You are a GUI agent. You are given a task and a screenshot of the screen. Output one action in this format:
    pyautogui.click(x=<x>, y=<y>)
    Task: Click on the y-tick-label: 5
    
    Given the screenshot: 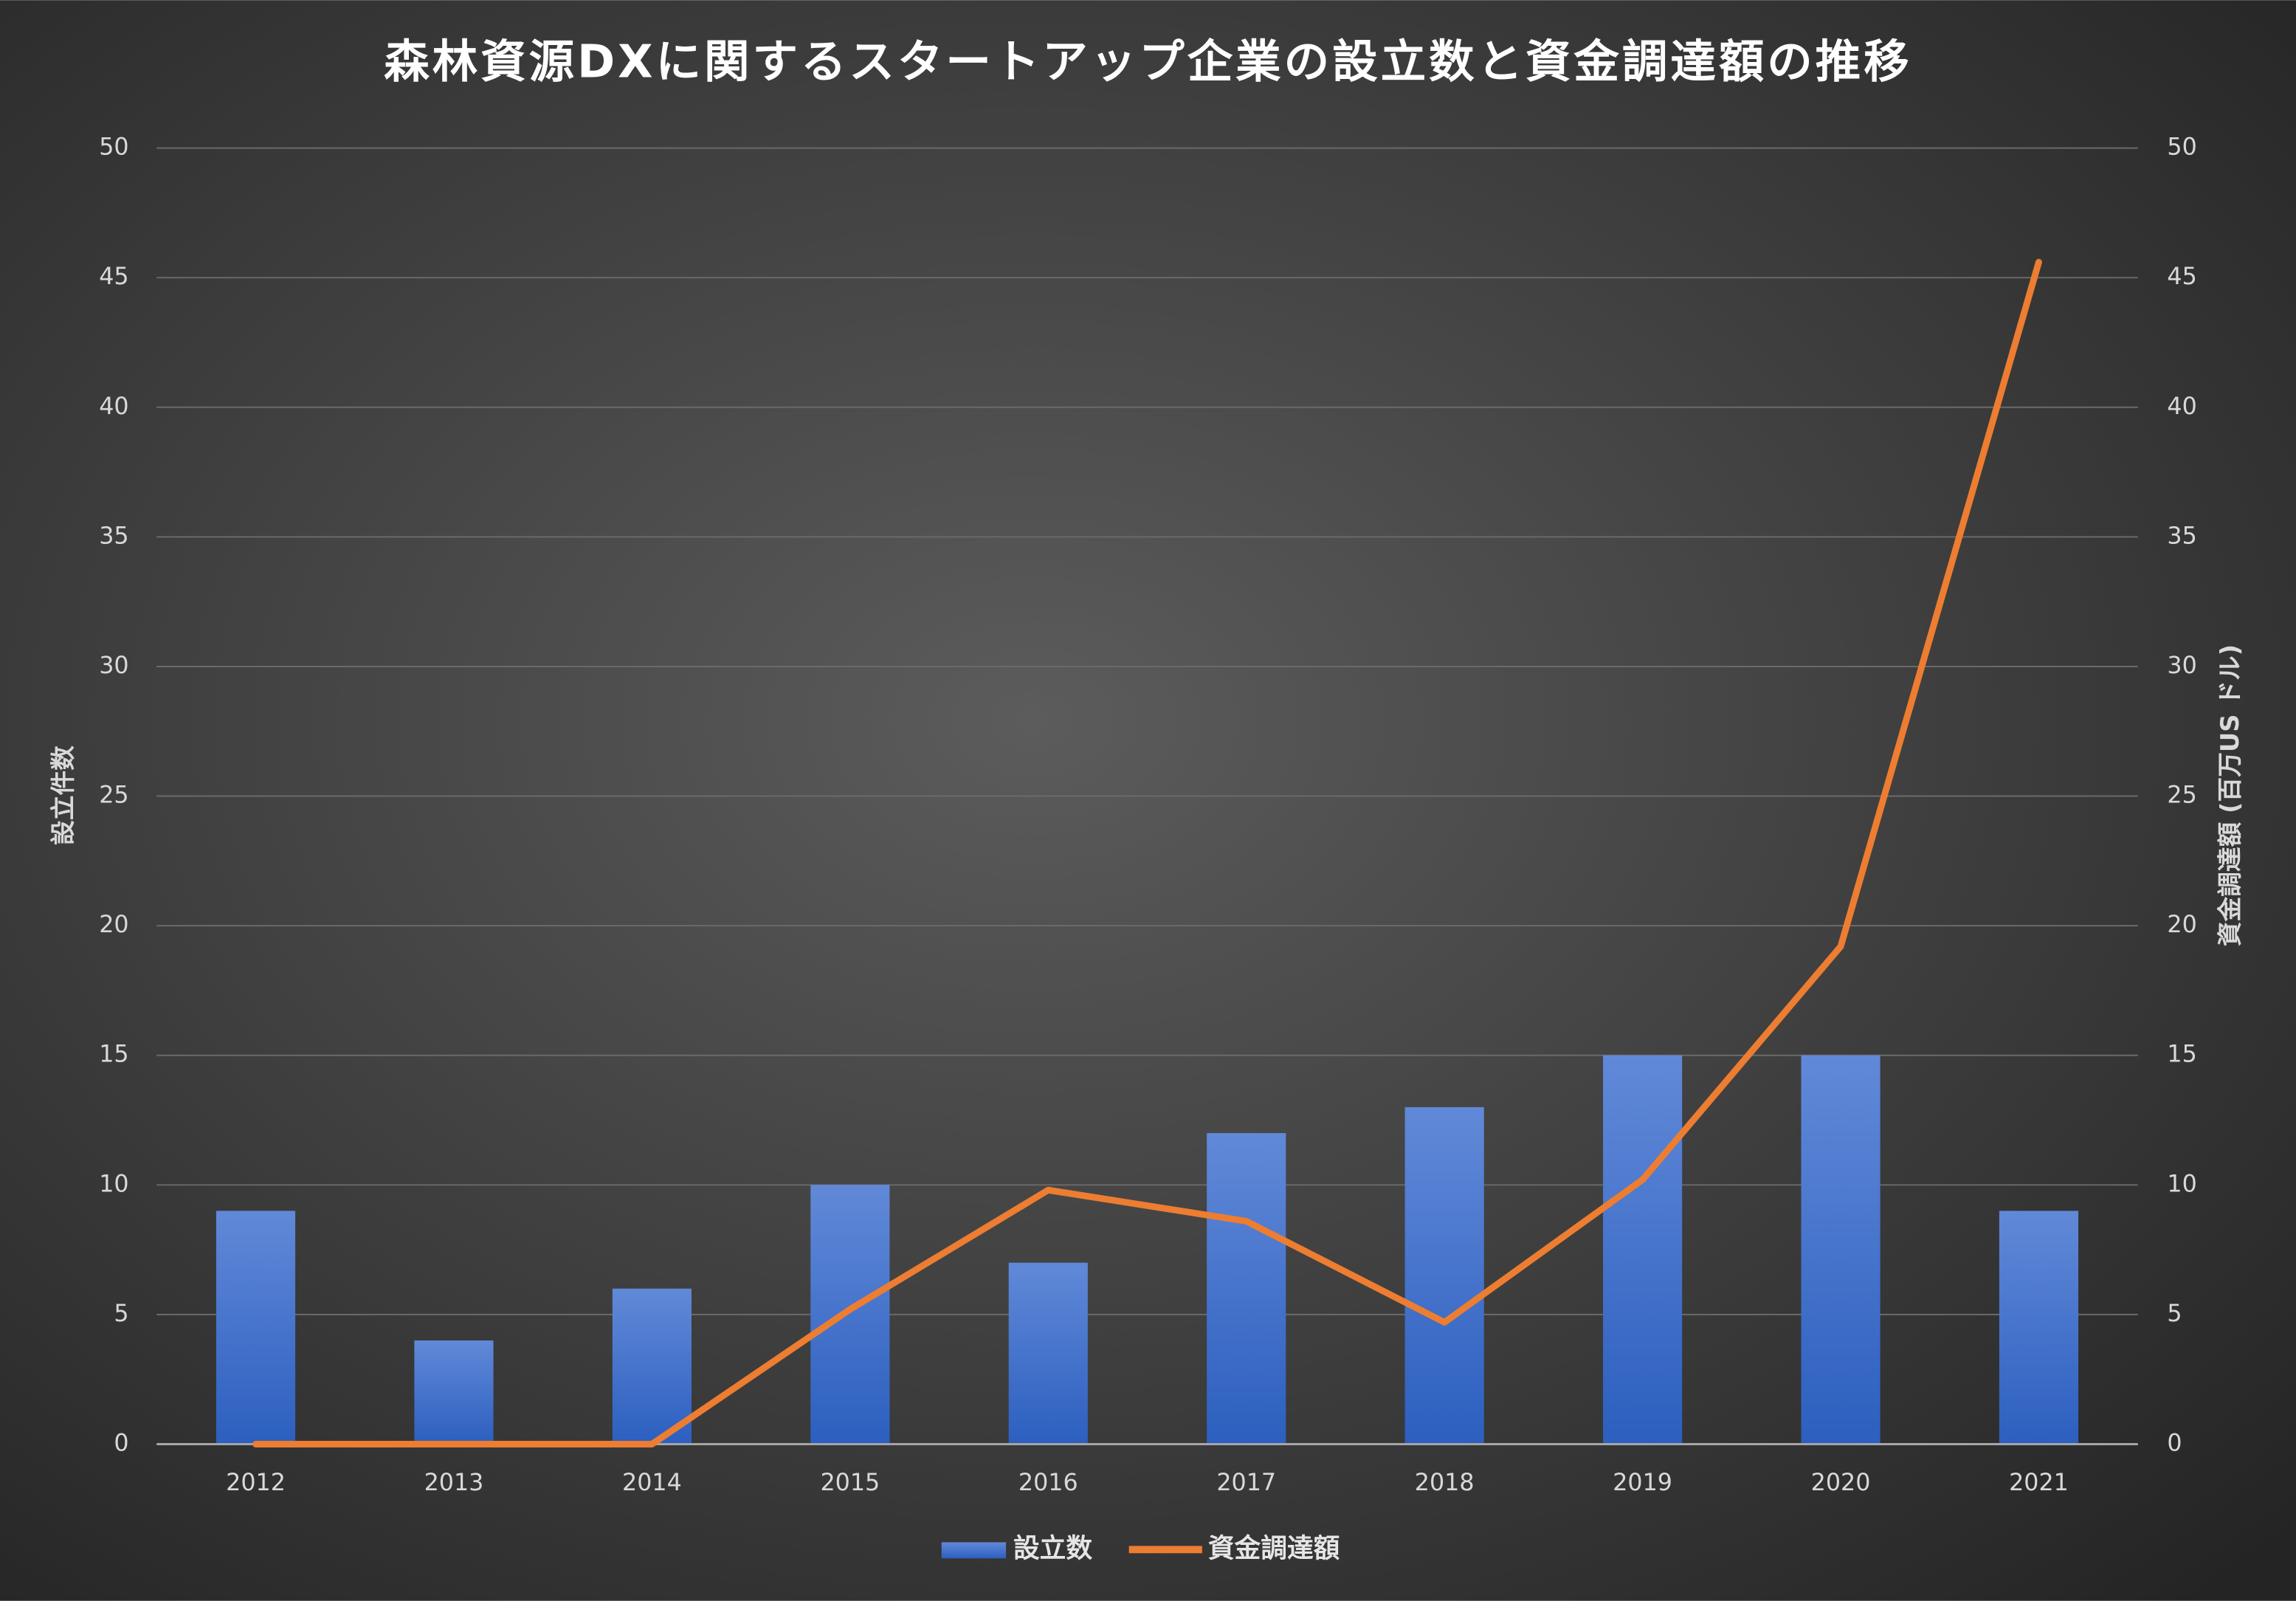 What is the action you would take?
    pyautogui.click(x=121, y=1314)
    